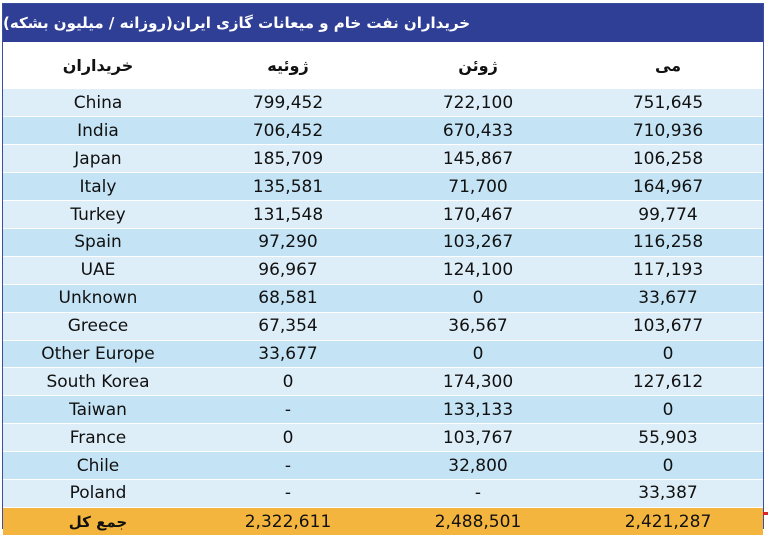 Image resolution: width=768 pixels, height=535 pixels. What do you see at coordinates (668, 65) in the screenshot?
I see `header-may: می` at bounding box center [668, 65].